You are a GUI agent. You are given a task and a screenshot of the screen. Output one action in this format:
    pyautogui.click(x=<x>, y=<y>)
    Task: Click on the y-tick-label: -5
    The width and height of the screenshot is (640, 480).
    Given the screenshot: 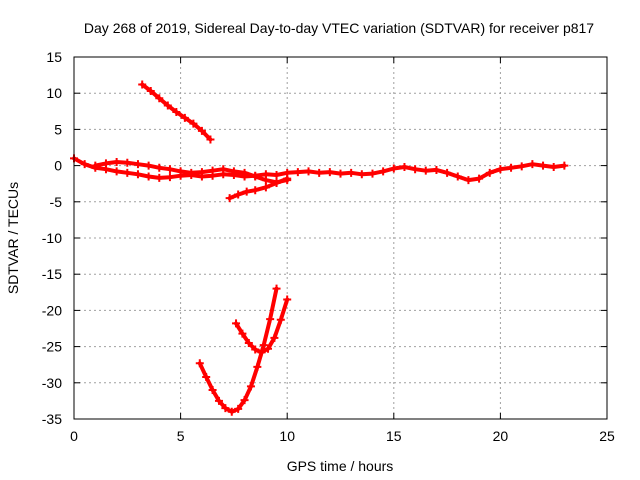 What is the action you would take?
    pyautogui.click(x=56, y=202)
    